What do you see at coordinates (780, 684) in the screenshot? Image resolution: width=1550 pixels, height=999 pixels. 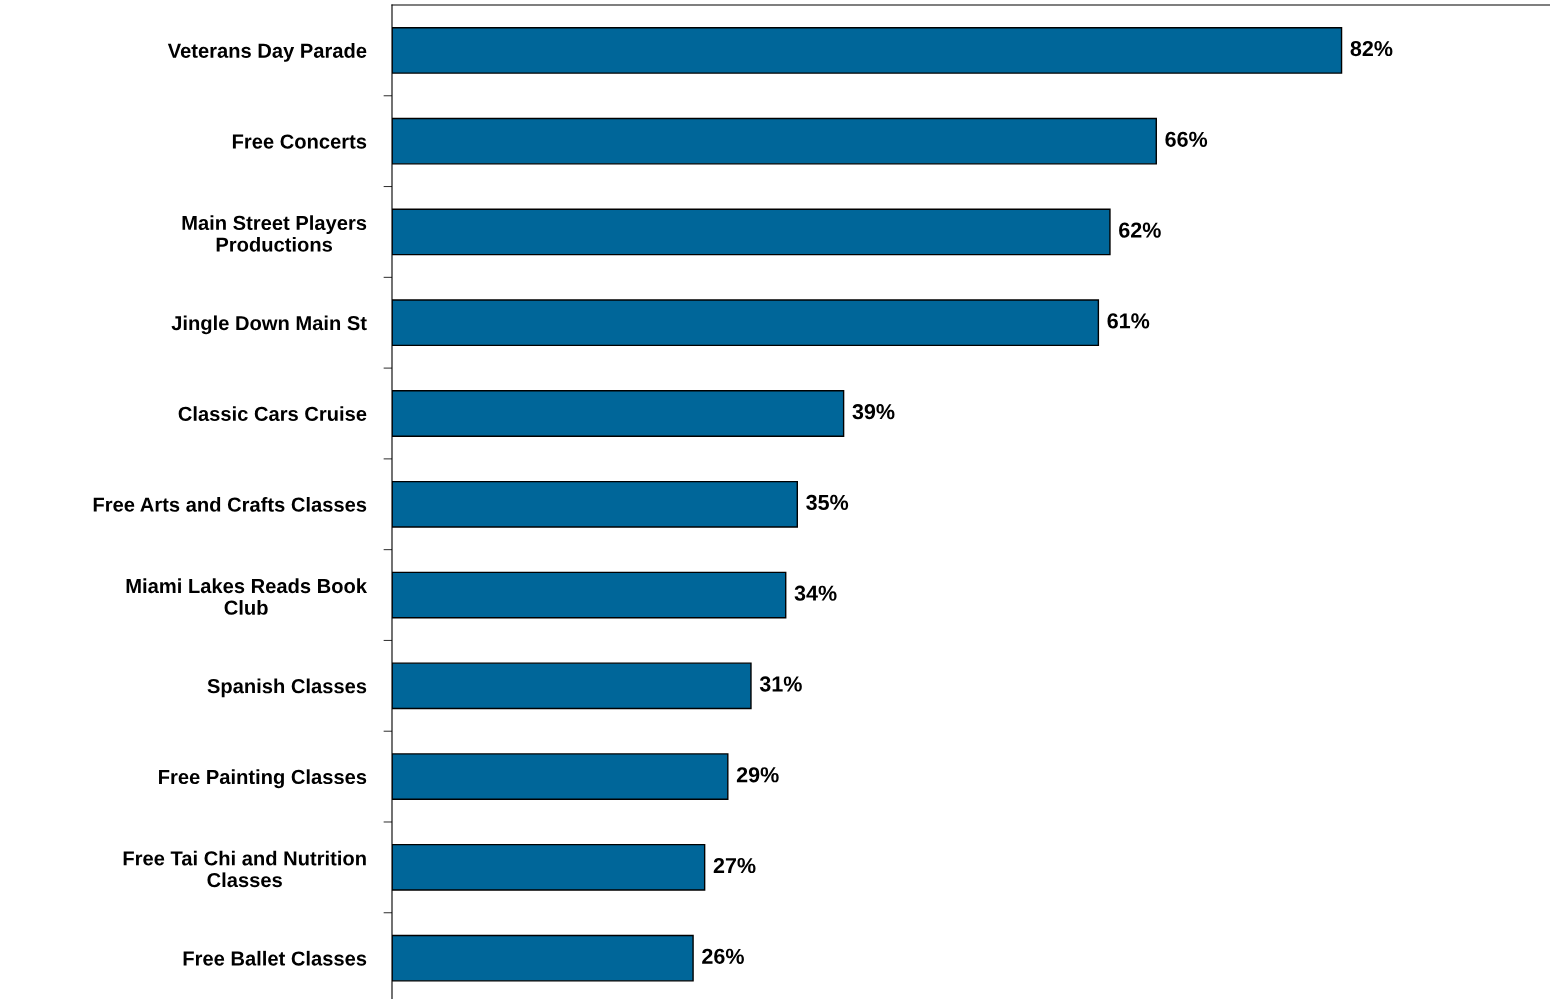 I see `data-label: 31%` at bounding box center [780, 684].